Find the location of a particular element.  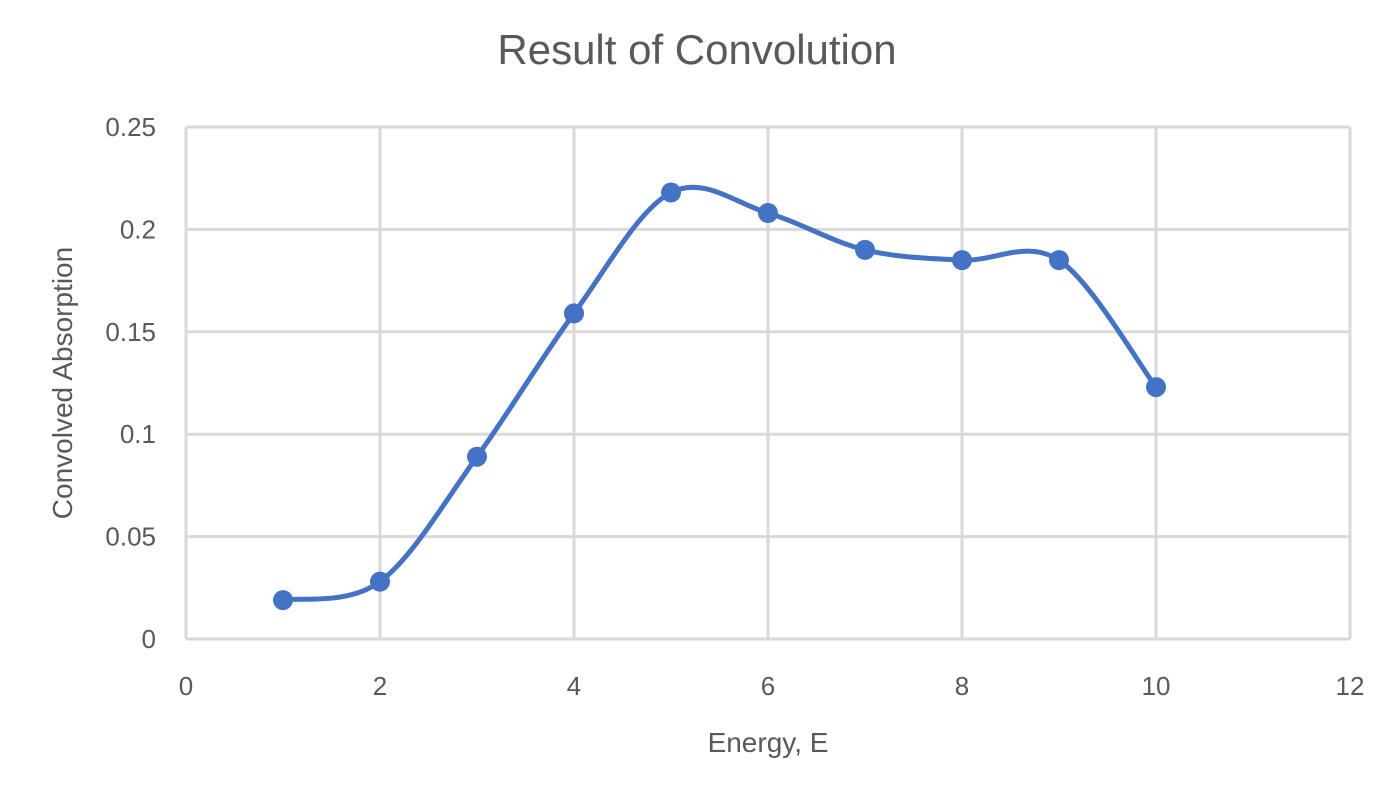

y-tick-label: 0.05 is located at coordinates (130, 537).